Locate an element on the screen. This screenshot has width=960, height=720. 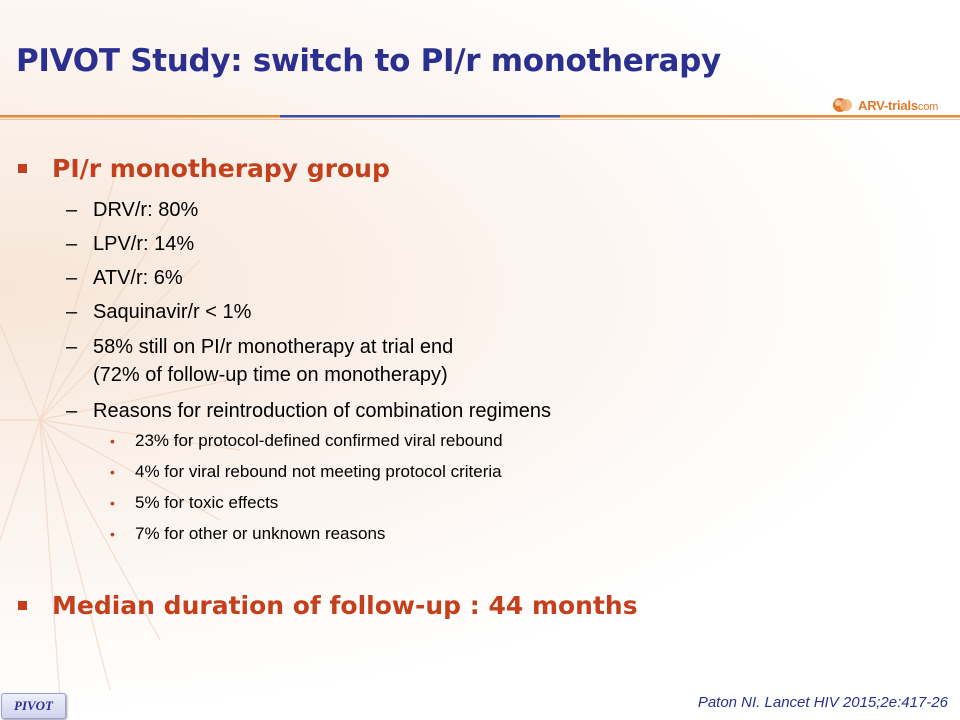
list-item: – LPV/r: 14% is located at coordinates (130, 244).